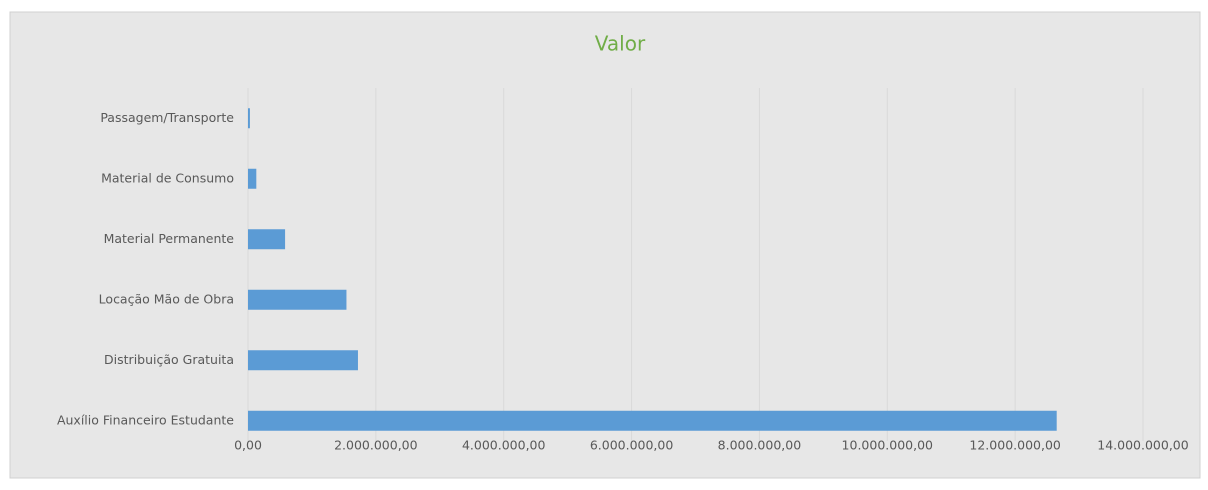 The height and width of the screenshot is (490, 1208). I want to click on x-tick-label: 10.000.000,00, so click(887, 445).